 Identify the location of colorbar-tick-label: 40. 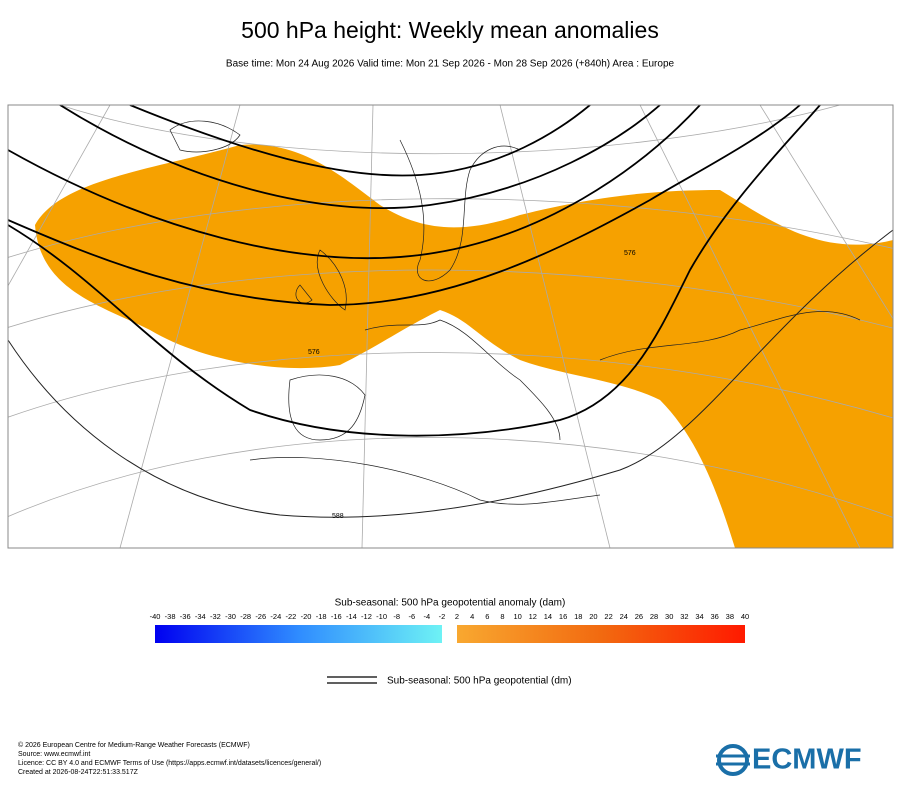
(745, 616).